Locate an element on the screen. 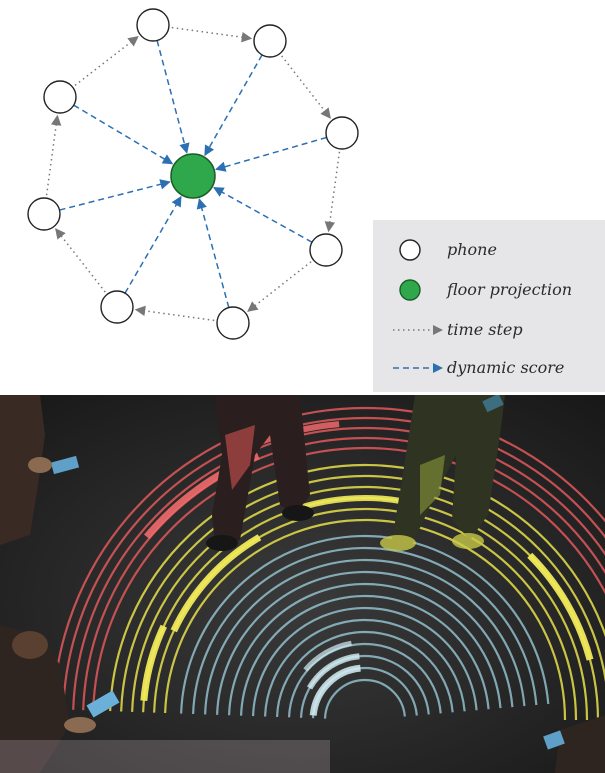 This screenshot has width=605, height=773. floor-projection-node is located at coordinates (193, 176).